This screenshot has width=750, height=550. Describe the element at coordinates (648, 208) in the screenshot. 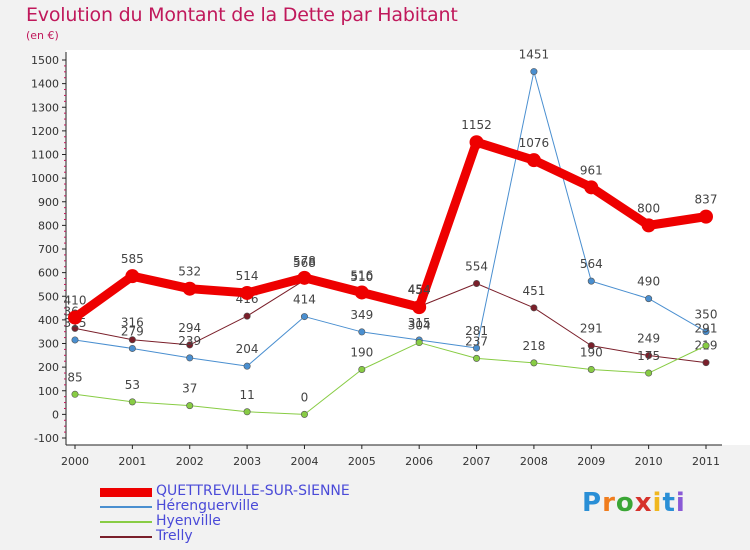

I see `data-label: 800` at that location.